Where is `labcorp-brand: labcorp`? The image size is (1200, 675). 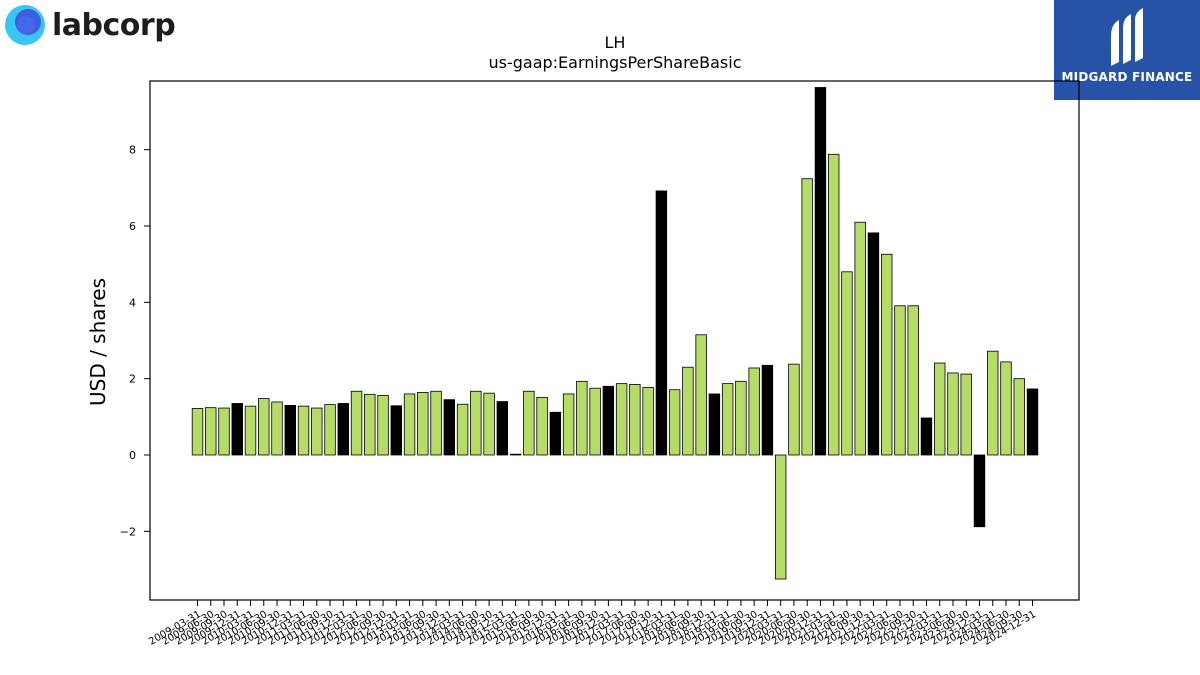
labcorp-brand: labcorp is located at coordinates (90, 25).